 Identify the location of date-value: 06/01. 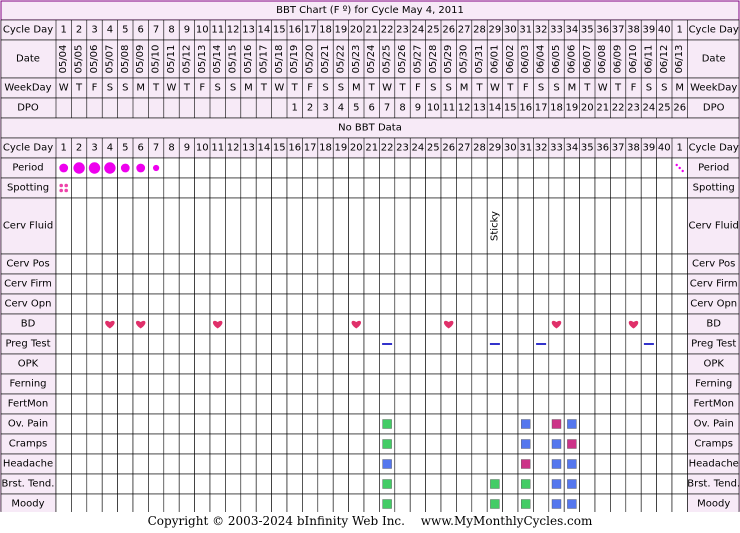
(494, 59).